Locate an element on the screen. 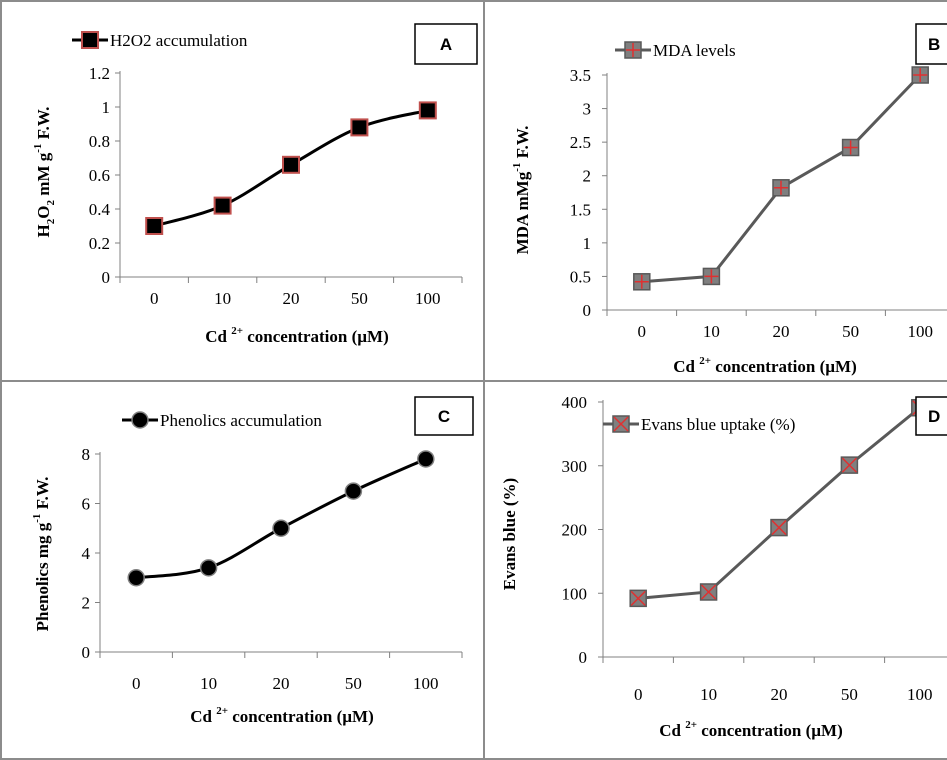 The width and height of the screenshot is (947, 760). chart-d-x-tick-label: 100 is located at coordinates (920, 694).